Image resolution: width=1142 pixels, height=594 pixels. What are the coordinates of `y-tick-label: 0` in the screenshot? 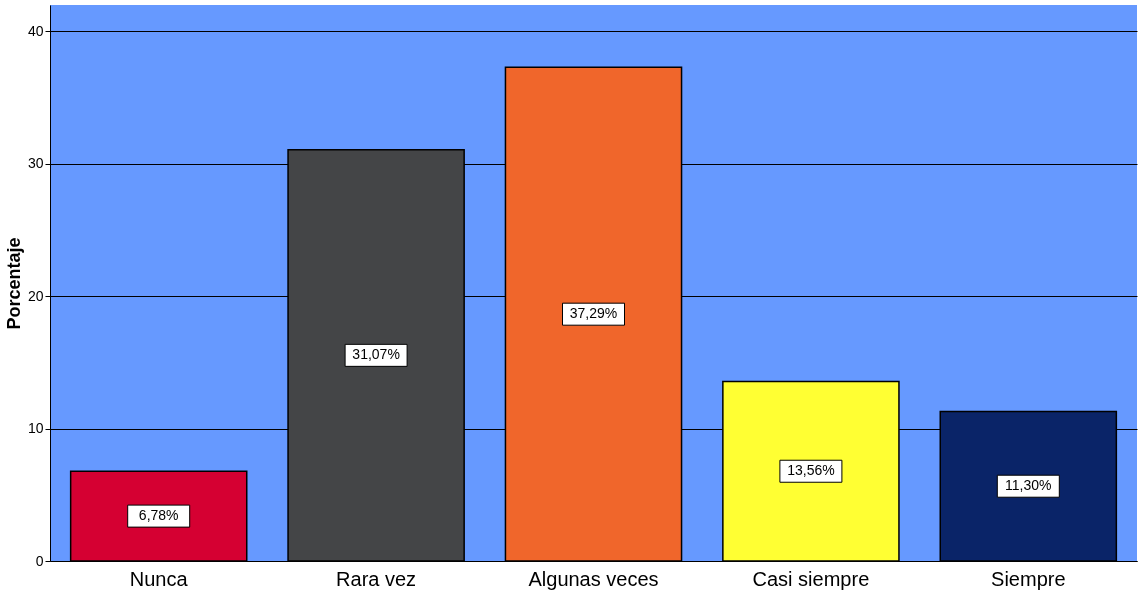 It's located at (39, 560).